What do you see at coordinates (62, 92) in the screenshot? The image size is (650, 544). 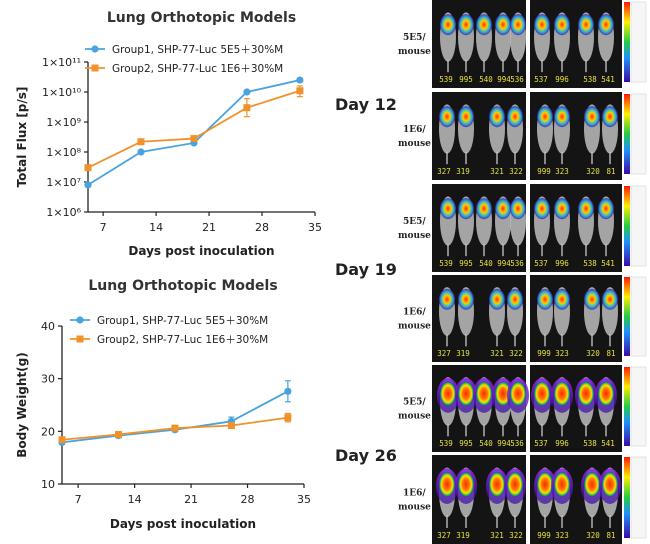 I see `y-tick-label: 1×10¹⁰` at bounding box center [62, 92].